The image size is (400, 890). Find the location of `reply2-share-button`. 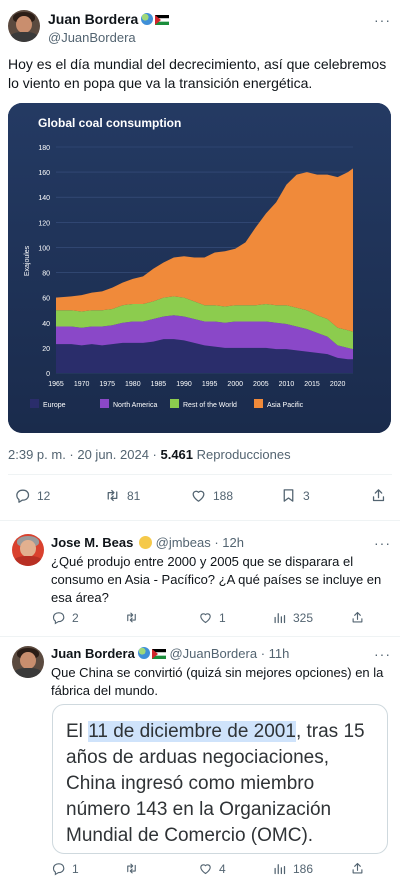

reply2-share-button is located at coordinates (357, 868).